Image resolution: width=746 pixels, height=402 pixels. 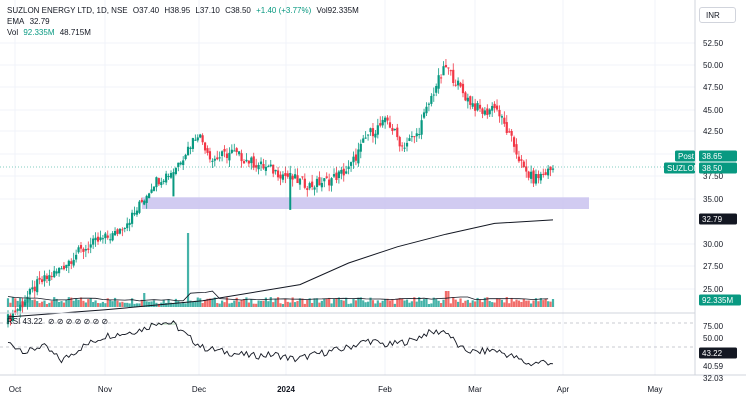 What do you see at coordinates (713, 366) in the screenshot?
I see `rsi-tick-label: 40.59` at bounding box center [713, 366].